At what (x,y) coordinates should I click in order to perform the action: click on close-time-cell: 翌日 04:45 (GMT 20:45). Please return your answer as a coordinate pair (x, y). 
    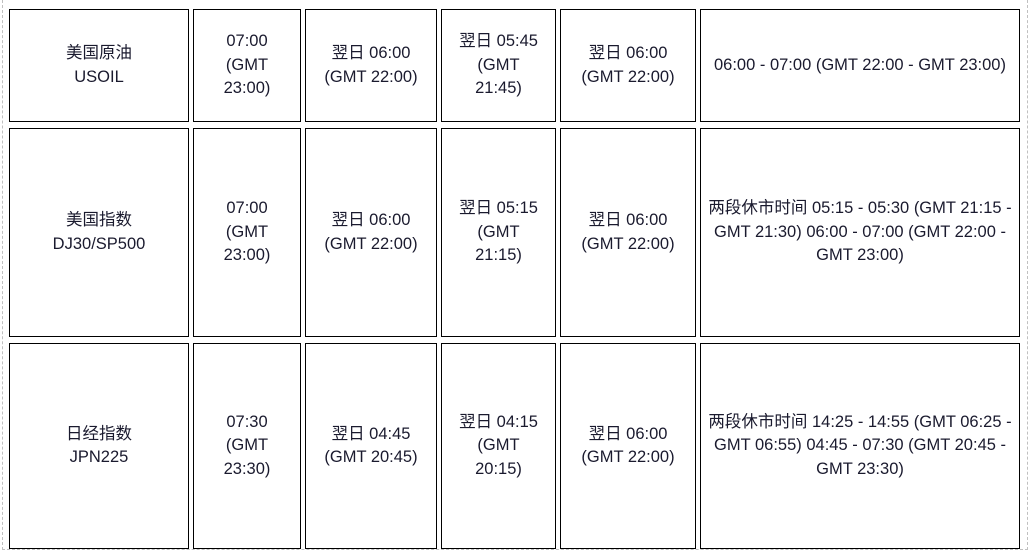
    Looking at the image, I should click on (371, 446).